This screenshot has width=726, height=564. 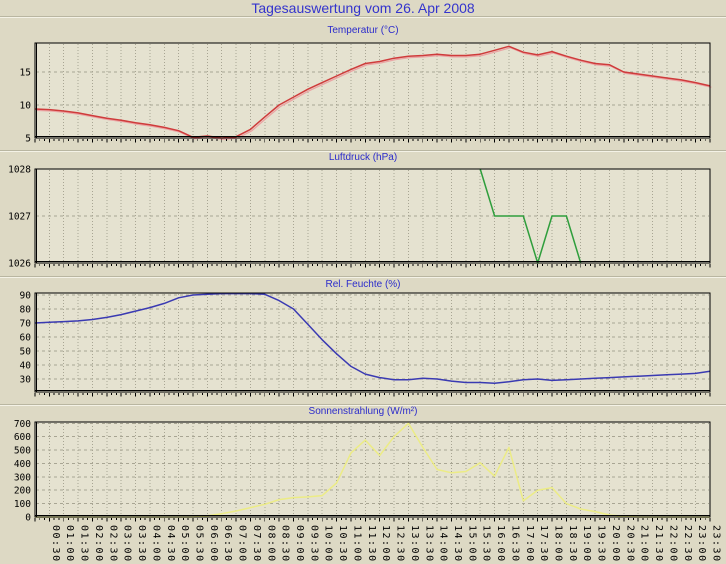 What do you see at coordinates (25, 73) in the screenshot?
I see `y-tick-label: 15` at bounding box center [25, 73].